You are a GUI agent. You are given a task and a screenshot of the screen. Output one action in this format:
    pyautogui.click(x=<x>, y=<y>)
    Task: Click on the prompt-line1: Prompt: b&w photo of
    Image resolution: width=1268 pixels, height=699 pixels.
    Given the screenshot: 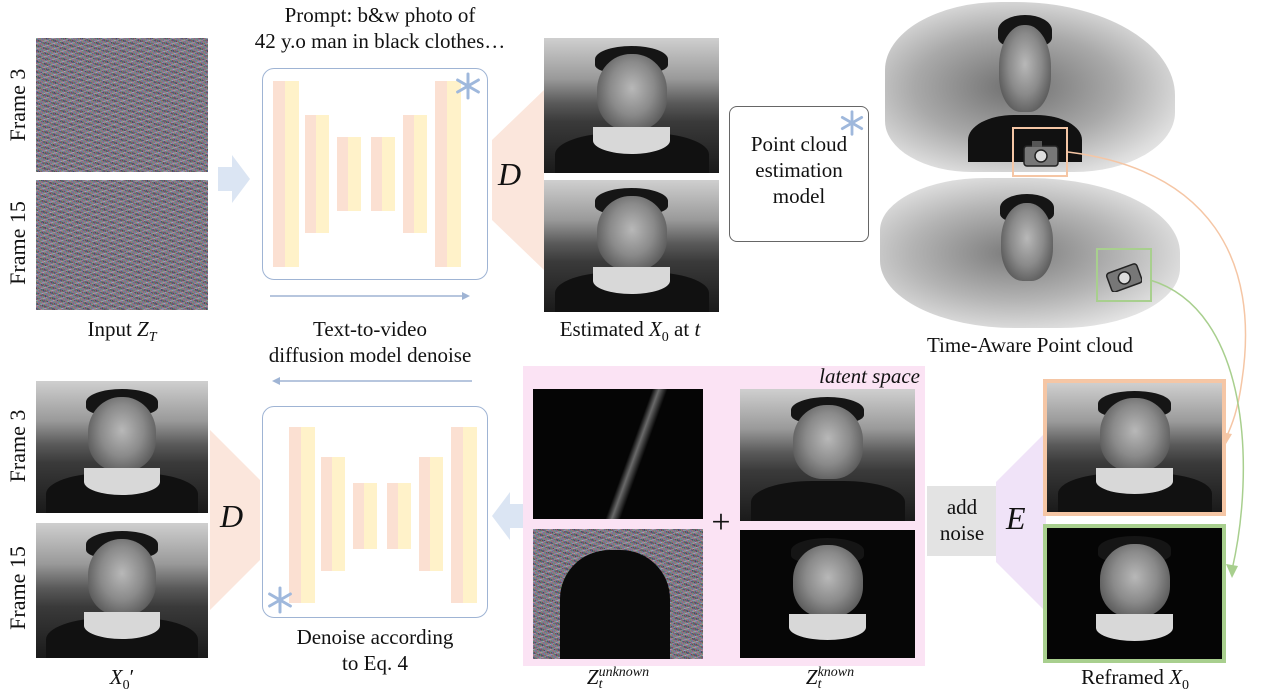 What is the action you would take?
    pyautogui.click(x=380, y=15)
    